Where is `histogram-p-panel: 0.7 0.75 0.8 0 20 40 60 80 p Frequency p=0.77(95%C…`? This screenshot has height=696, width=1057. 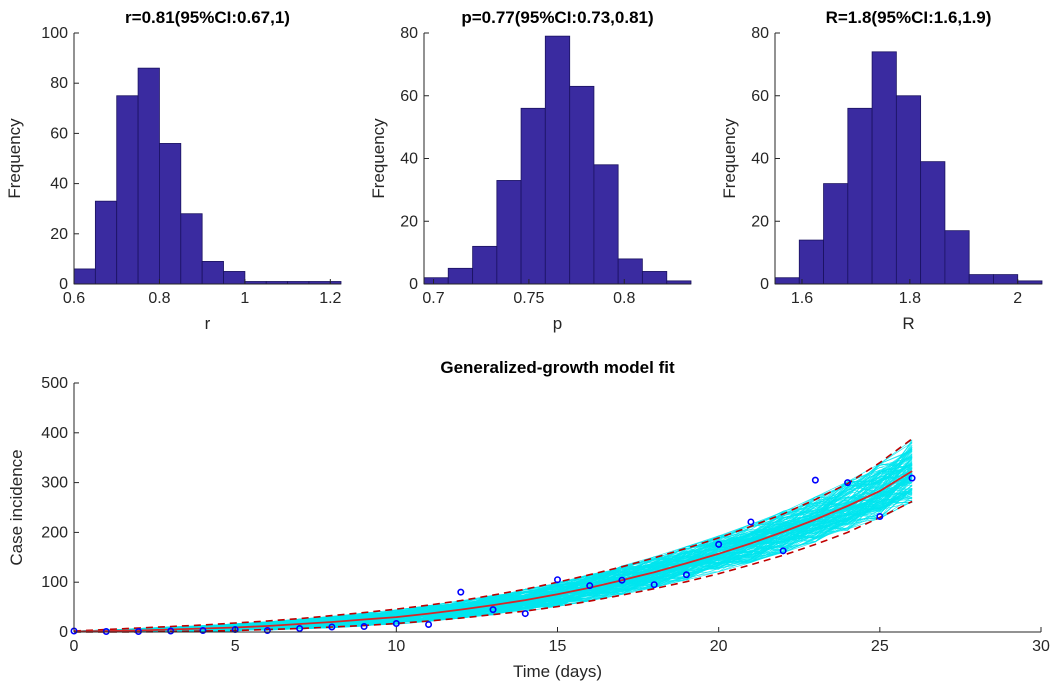 histogram-p-panel: 0.7 0.75 0.8 0 20 40 60 80 p Frequency p=0.77(95%C… is located at coordinates (530, 170).